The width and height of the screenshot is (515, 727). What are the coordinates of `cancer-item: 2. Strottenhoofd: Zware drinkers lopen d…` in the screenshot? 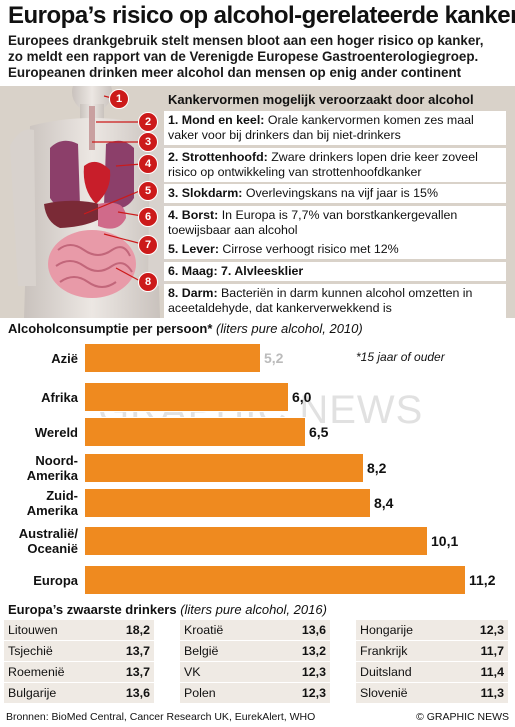 It's located at (335, 165).